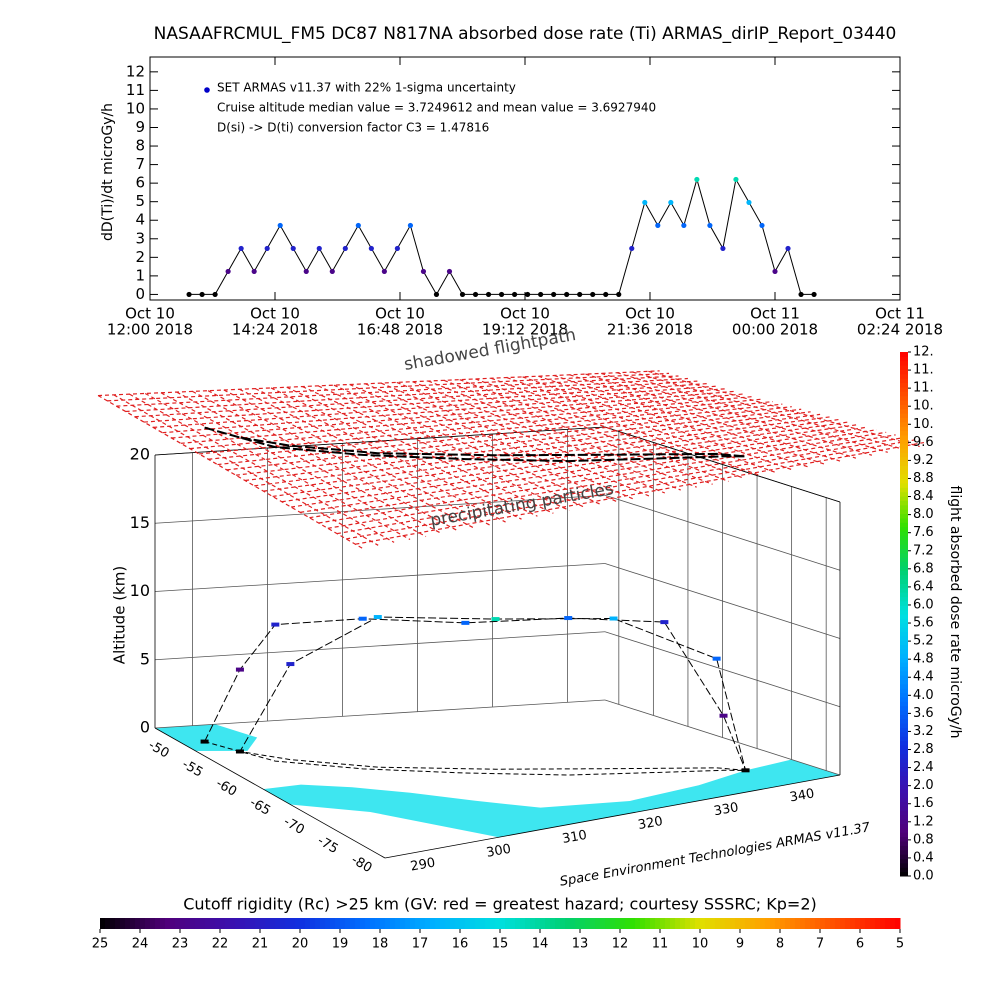 The width and height of the screenshot is (1000, 1000). What do you see at coordinates (923, 388) in the screenshot?
I see `colorbar-tick-label: 11.` at bounding box center [923, 388].